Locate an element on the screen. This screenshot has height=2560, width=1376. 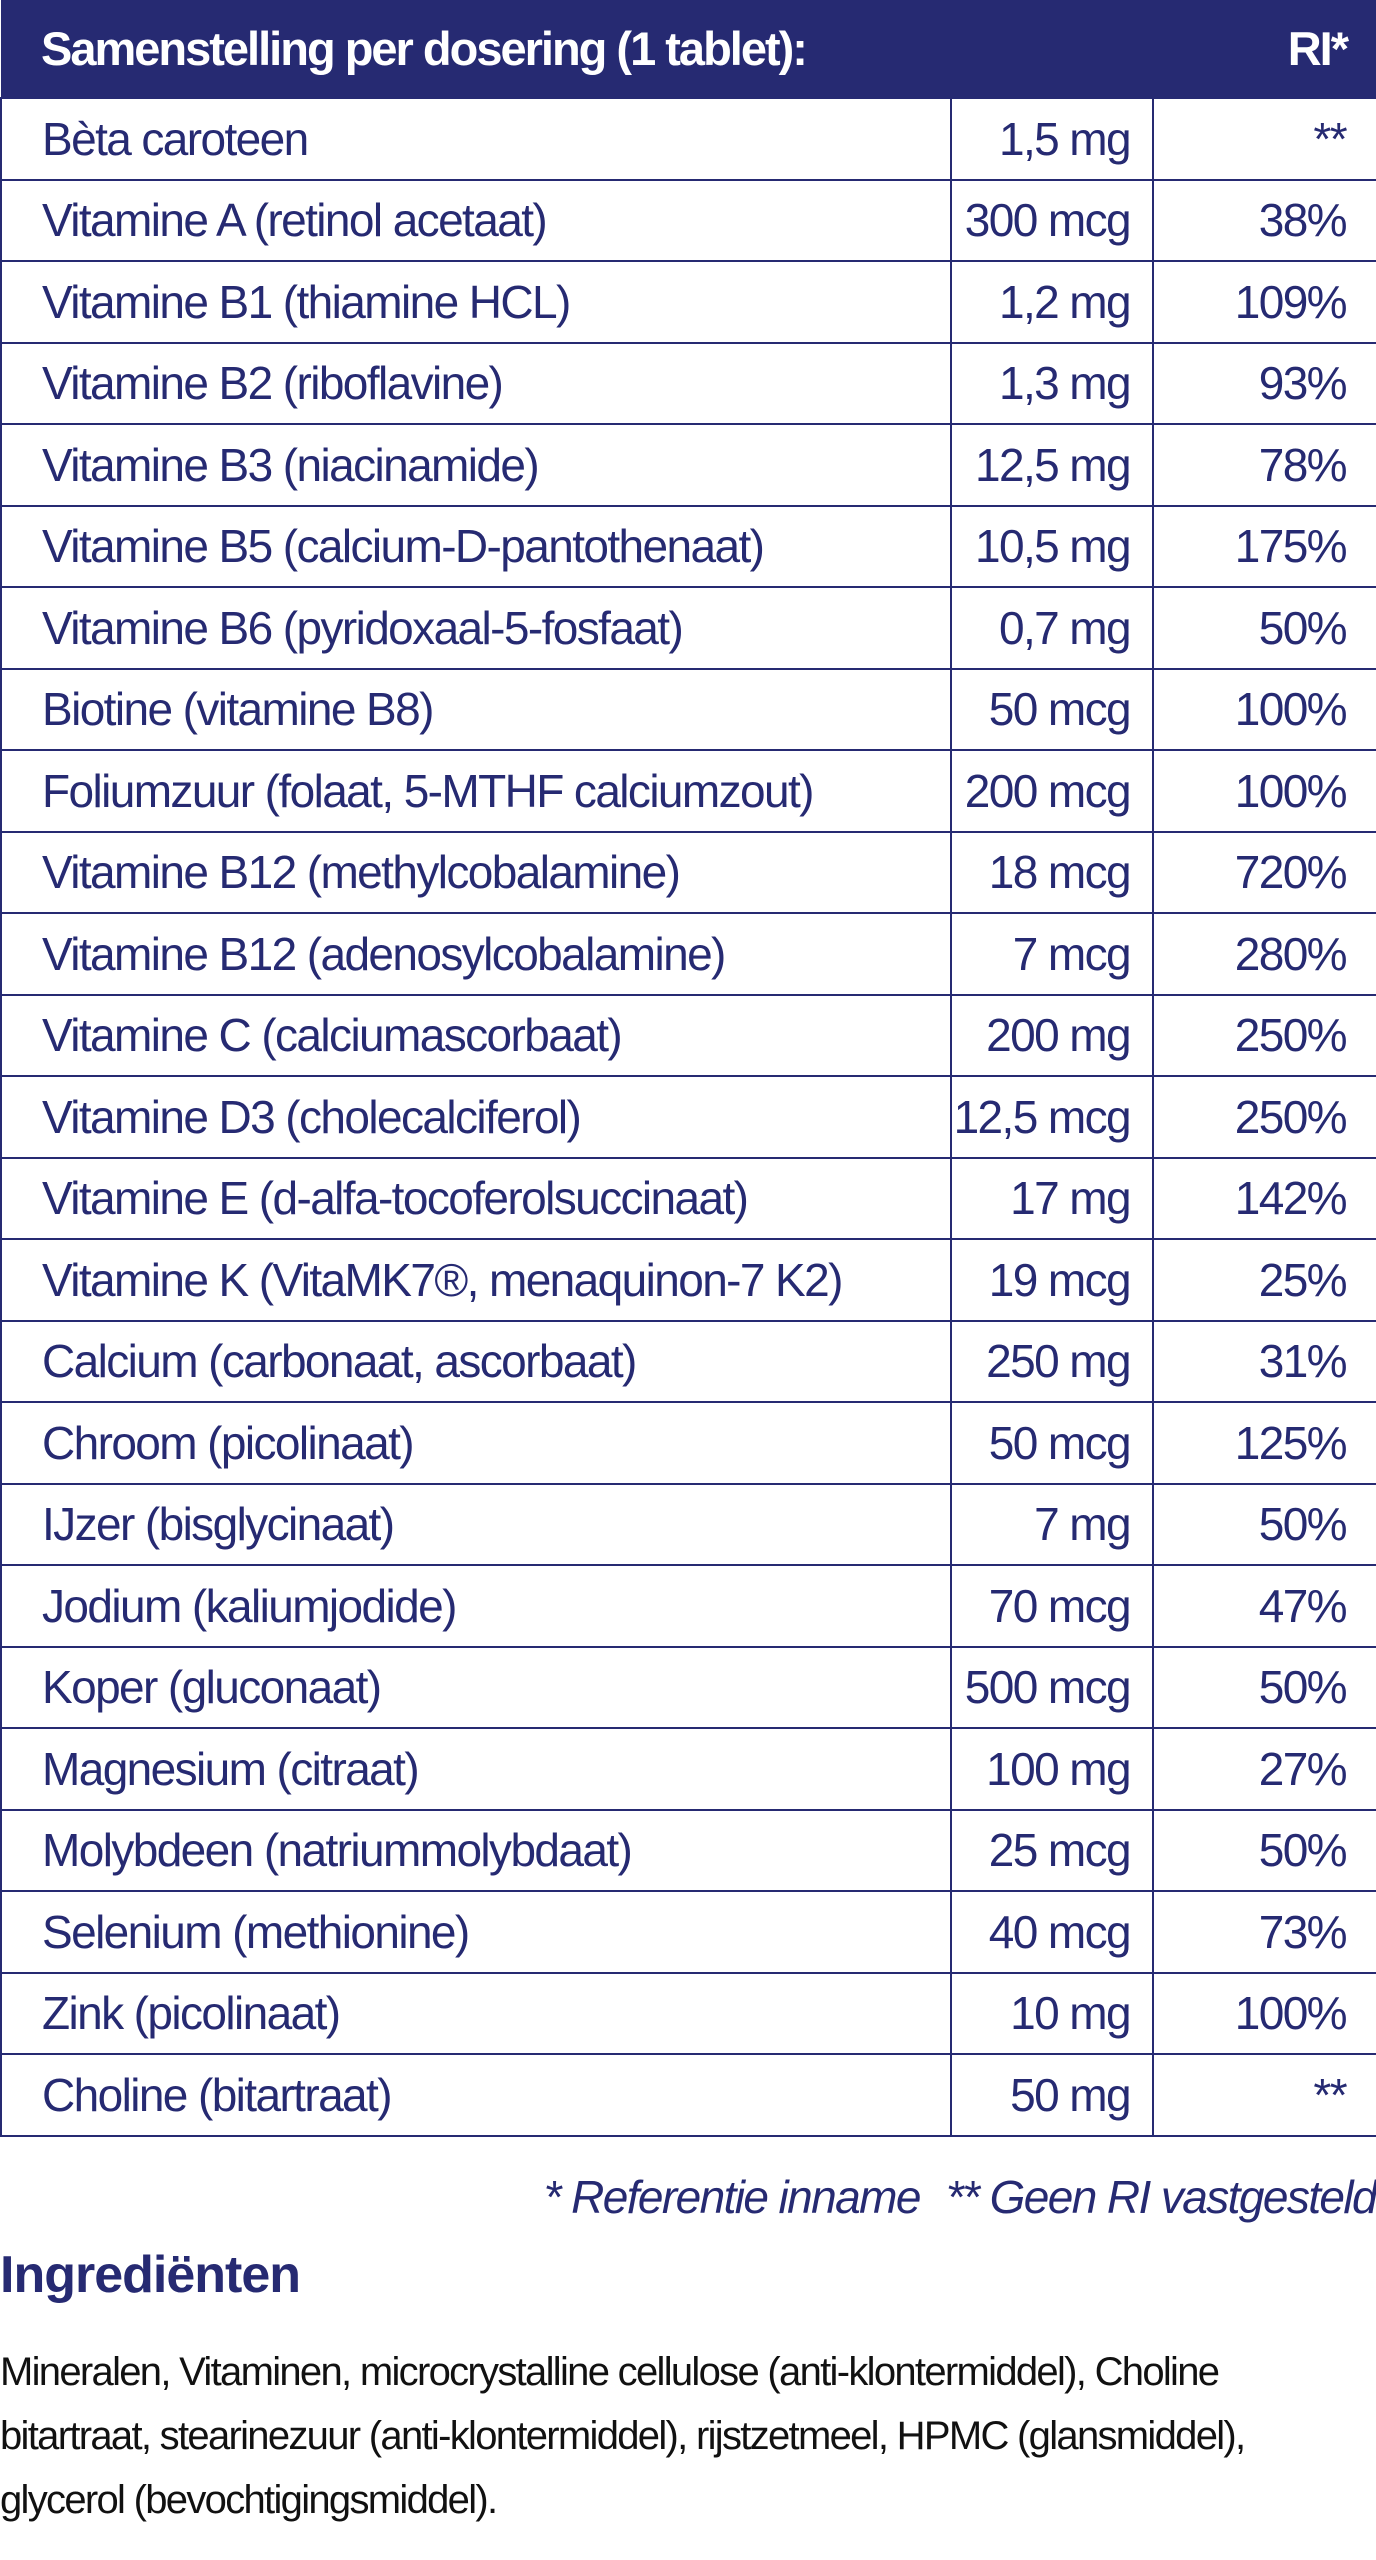
nutrient-amount: 17 mg is located at coordinates (1052, 1198).